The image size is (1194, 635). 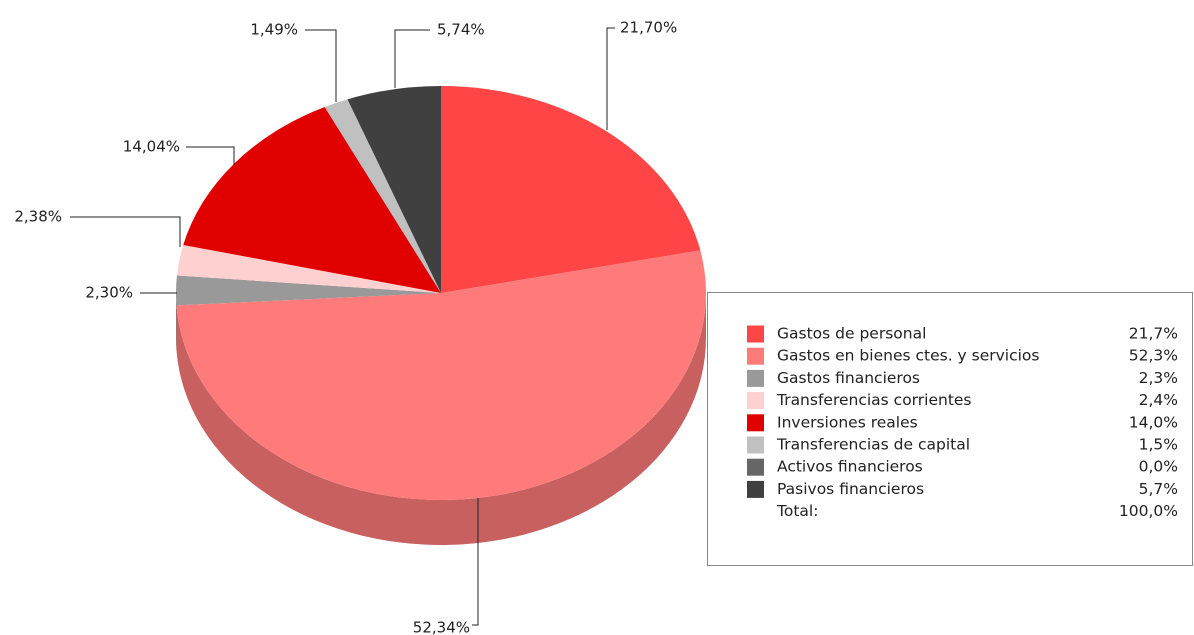 I want to click on legend-value: 2,4%, so click(x=1158, y=400).